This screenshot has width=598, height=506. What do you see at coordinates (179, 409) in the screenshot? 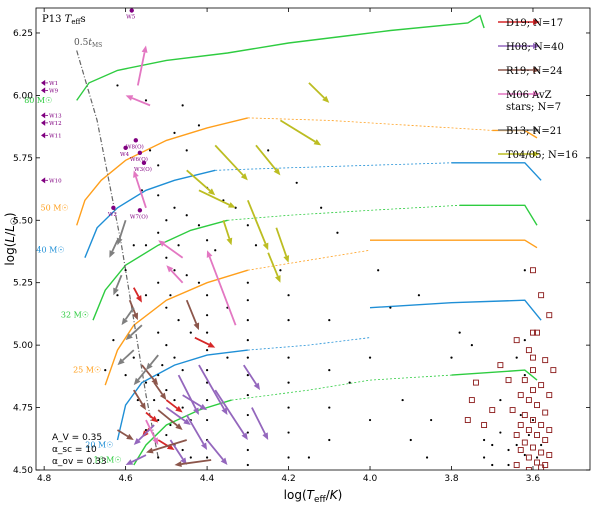
I see `arrow-d19-head` at bounding box center [179, 409].